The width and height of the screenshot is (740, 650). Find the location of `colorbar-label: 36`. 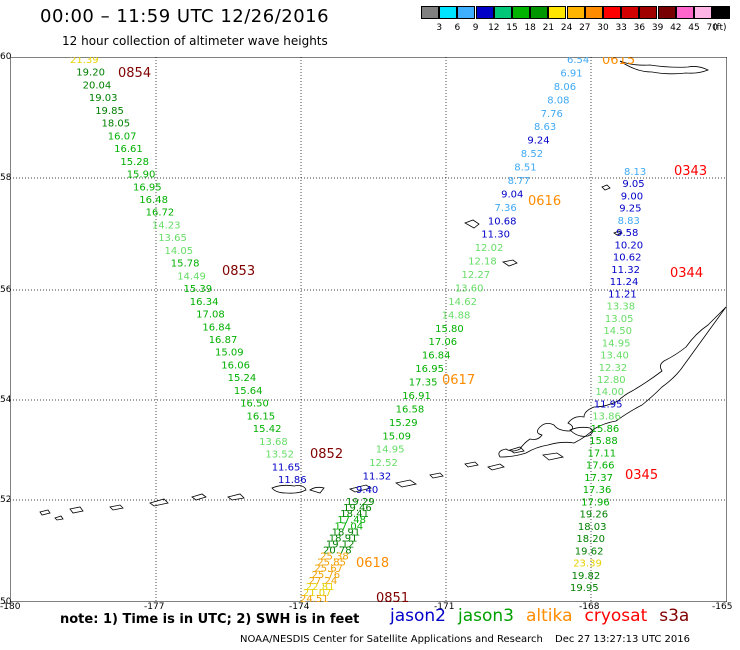

colorbar-label: 36 is located at coordinates (639, 28).